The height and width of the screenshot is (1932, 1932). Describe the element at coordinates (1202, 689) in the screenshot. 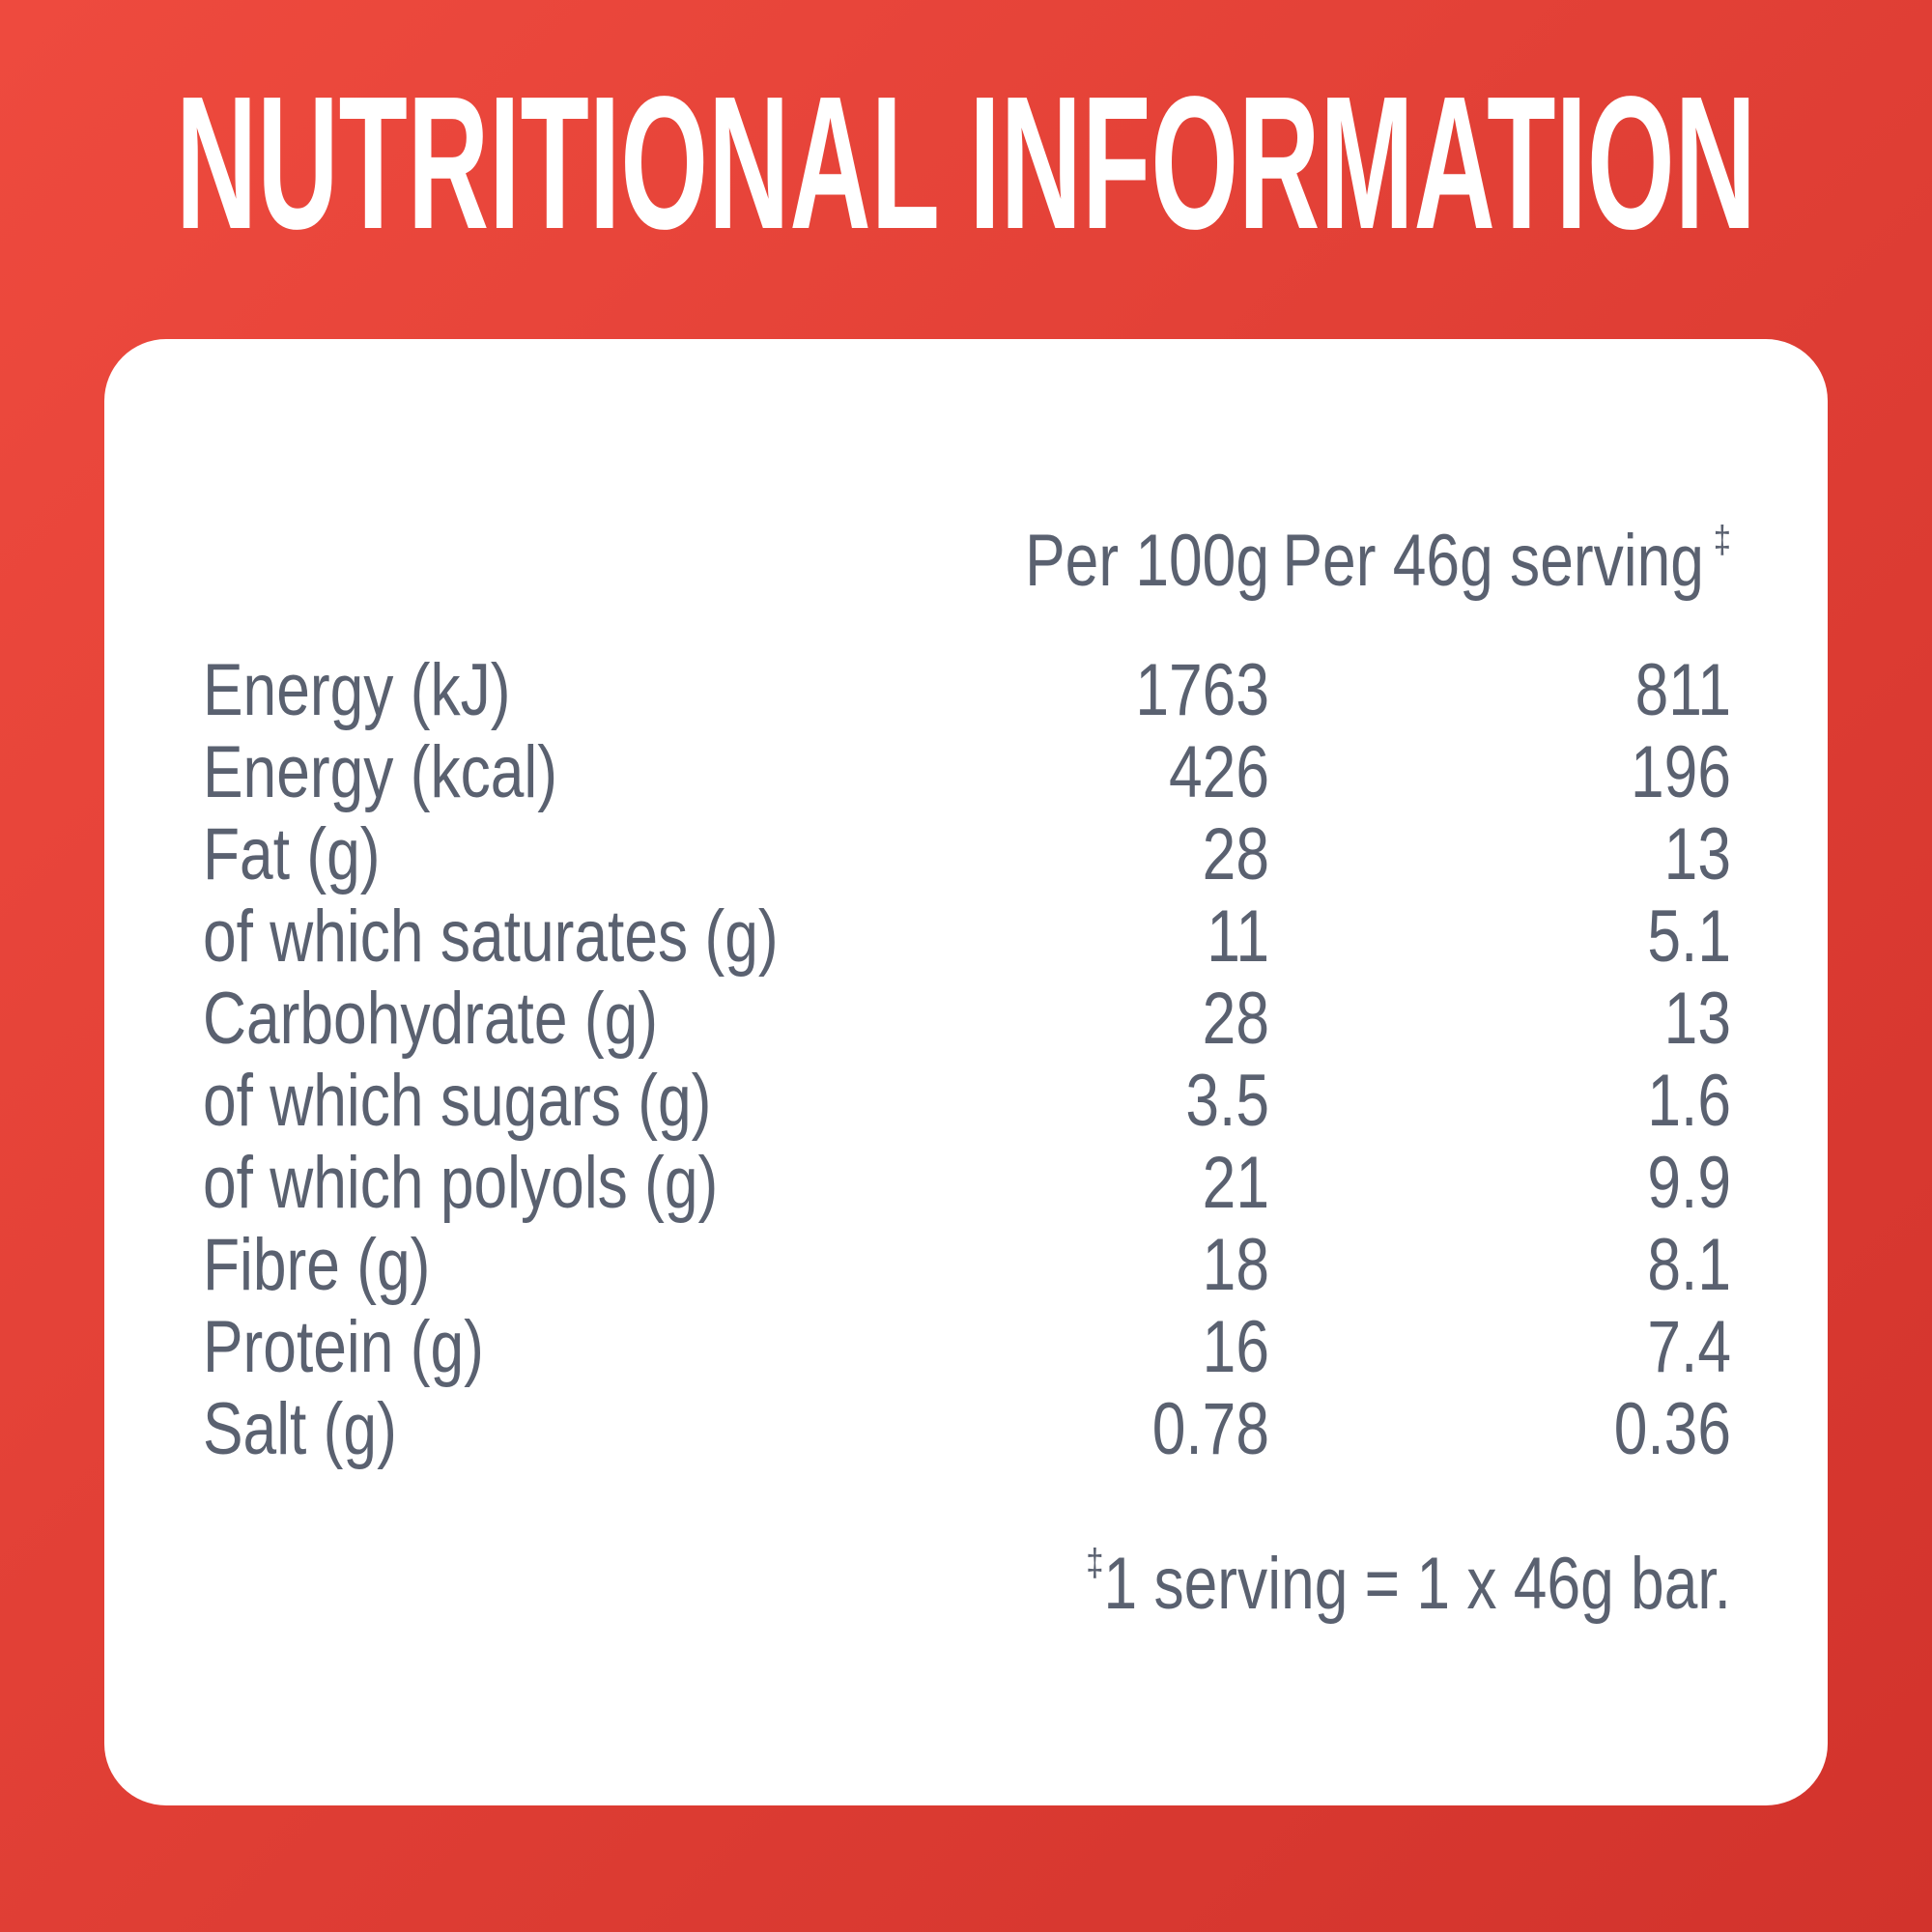

I see `cell-value: 1763` at that location.